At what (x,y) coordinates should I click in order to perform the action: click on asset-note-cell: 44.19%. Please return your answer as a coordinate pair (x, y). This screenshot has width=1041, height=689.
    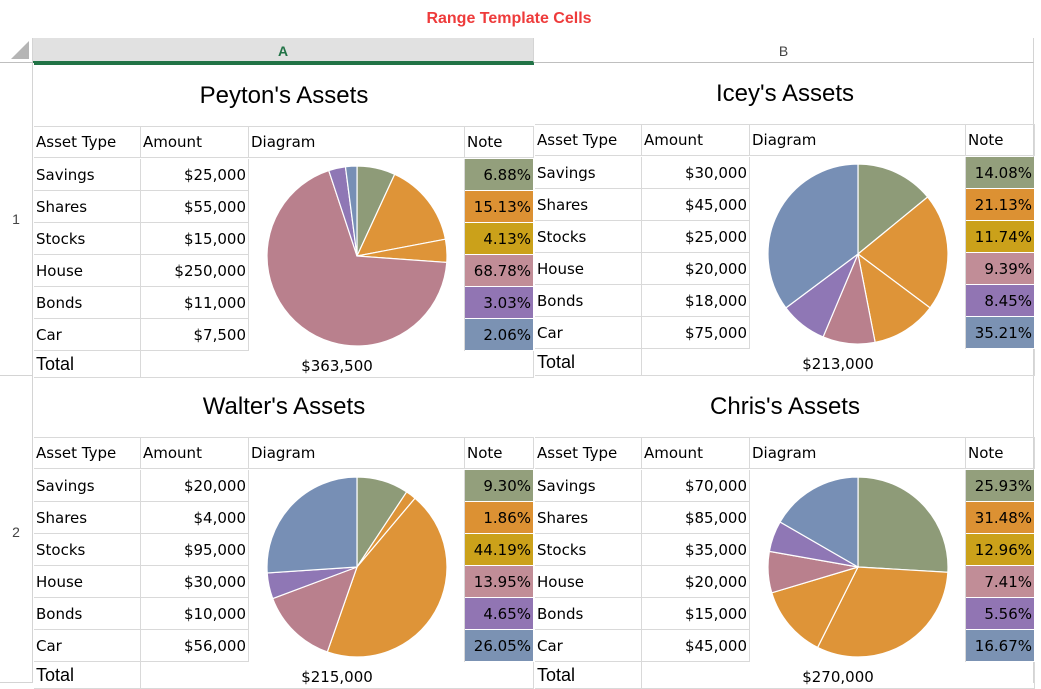
    Looking at the image, I should click on (499, 550).